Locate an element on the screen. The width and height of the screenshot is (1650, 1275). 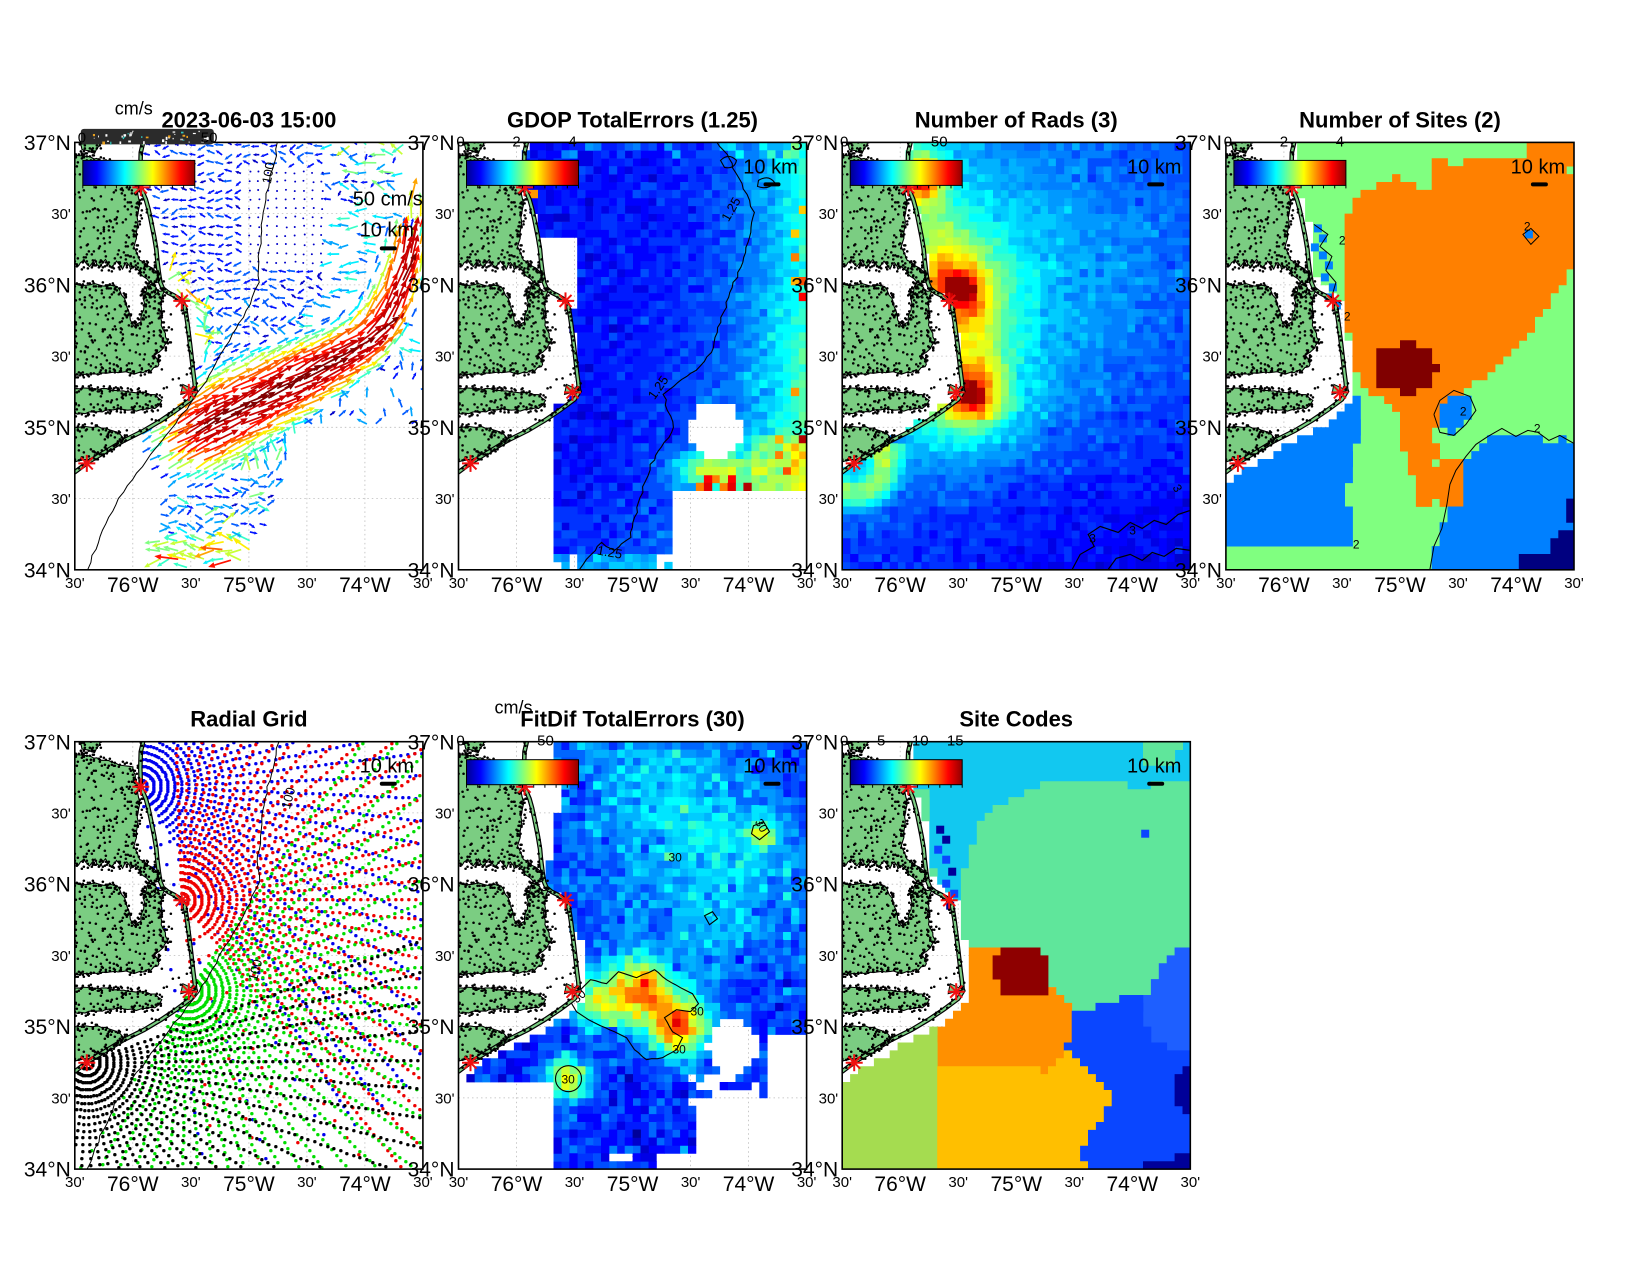
svg-text: GDOP TotalErrors (1.25) is located at coordinates (632, 119).